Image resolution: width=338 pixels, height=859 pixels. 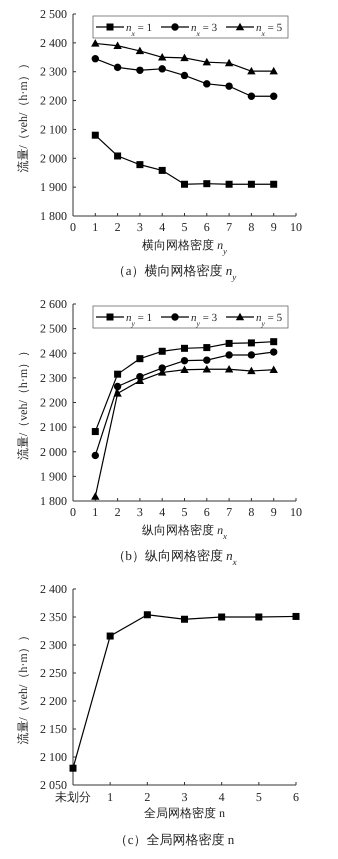 What do you see at coordinates (229, 227) in the screenshot?
I see `x-tick-label: 7` at bounding box center [229, 227].